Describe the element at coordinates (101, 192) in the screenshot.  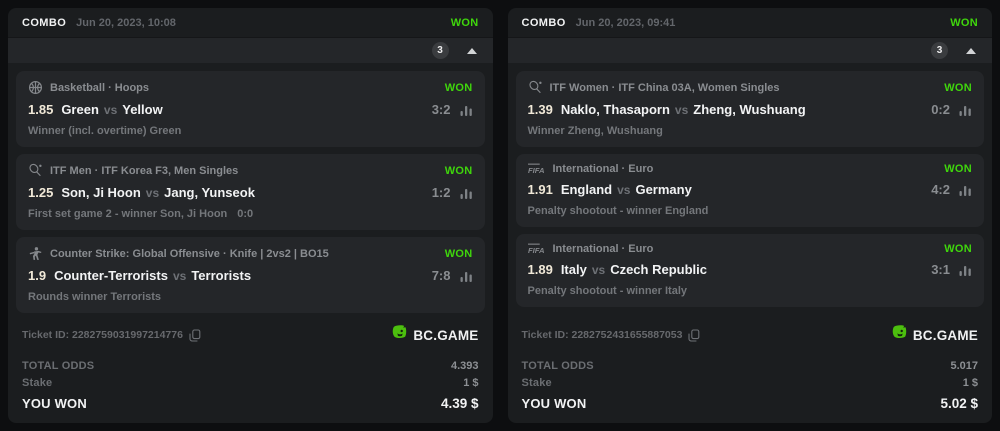
I see `home-team: Son, Ji Hoon` at that location.